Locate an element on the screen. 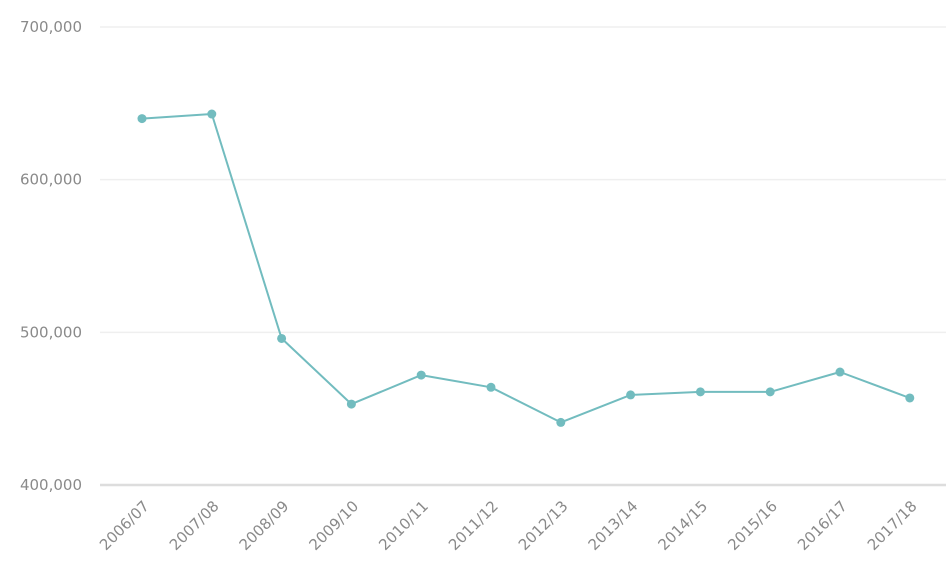 Image resolution: width=950 pixels, height=577 pixels. y-axis-tick-labels: 400,000 500,000 600,000 700,000 is located at coordinates (51, 256).